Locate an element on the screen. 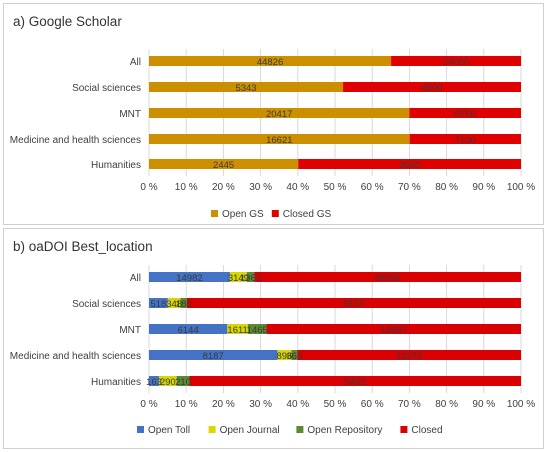  bar-closed-humanities is located at coordinates (355, 381).